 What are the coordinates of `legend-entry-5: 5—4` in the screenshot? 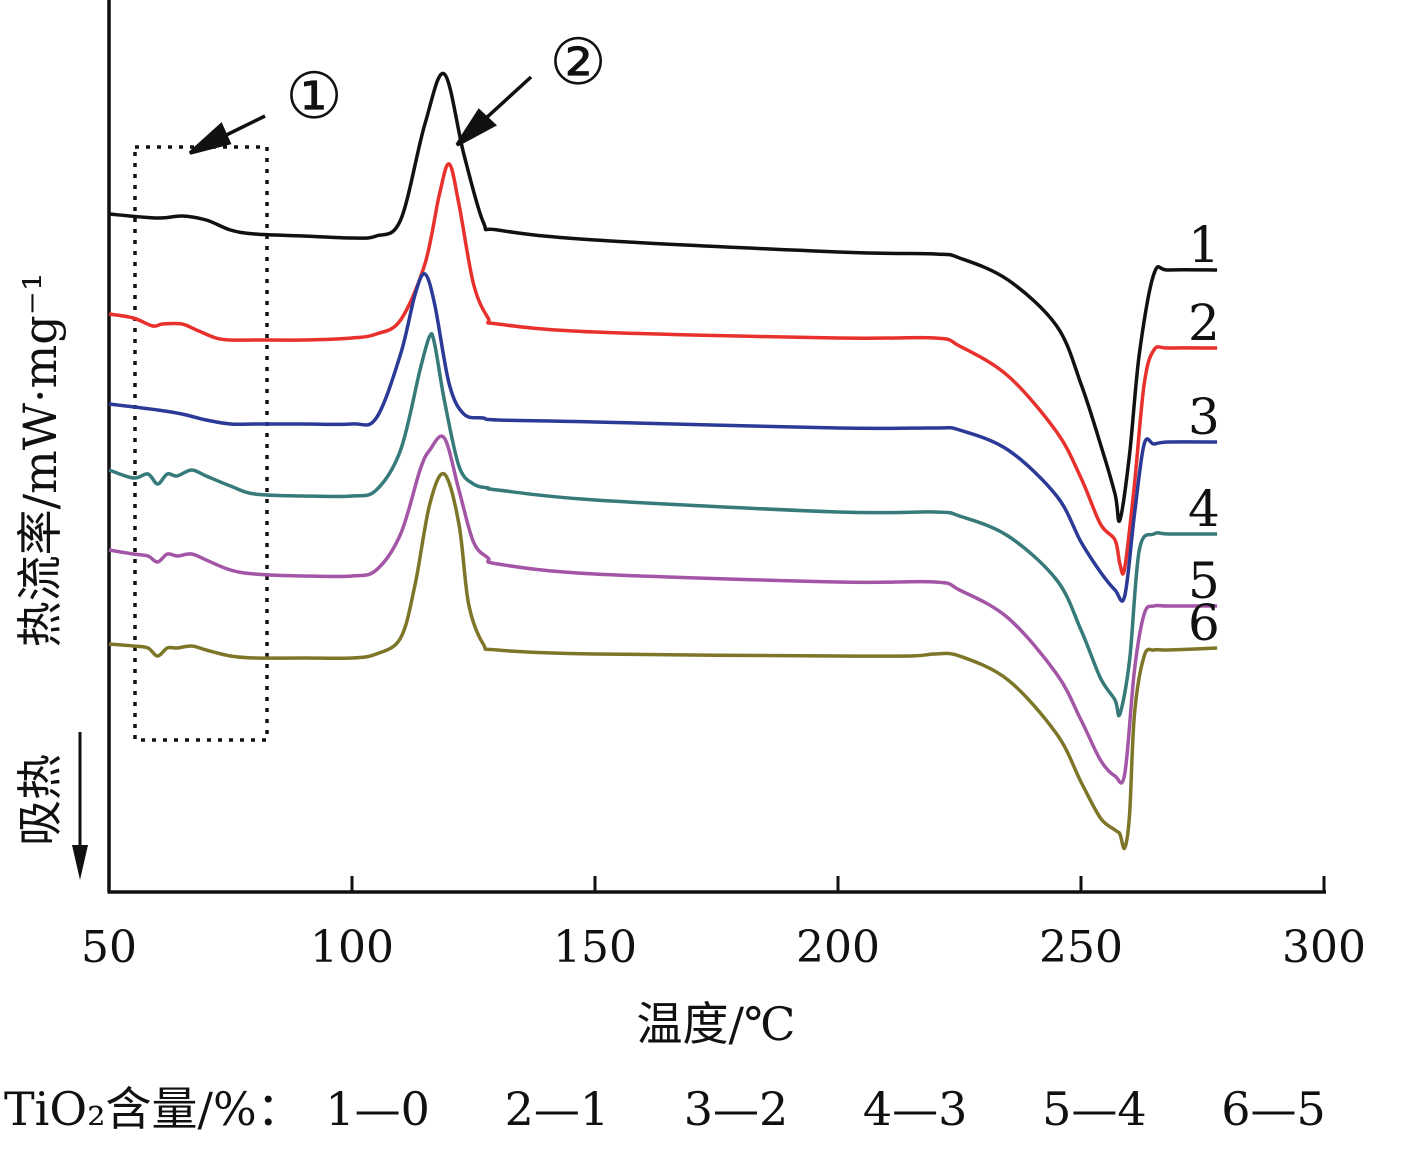 It's located at (1094, 1109).